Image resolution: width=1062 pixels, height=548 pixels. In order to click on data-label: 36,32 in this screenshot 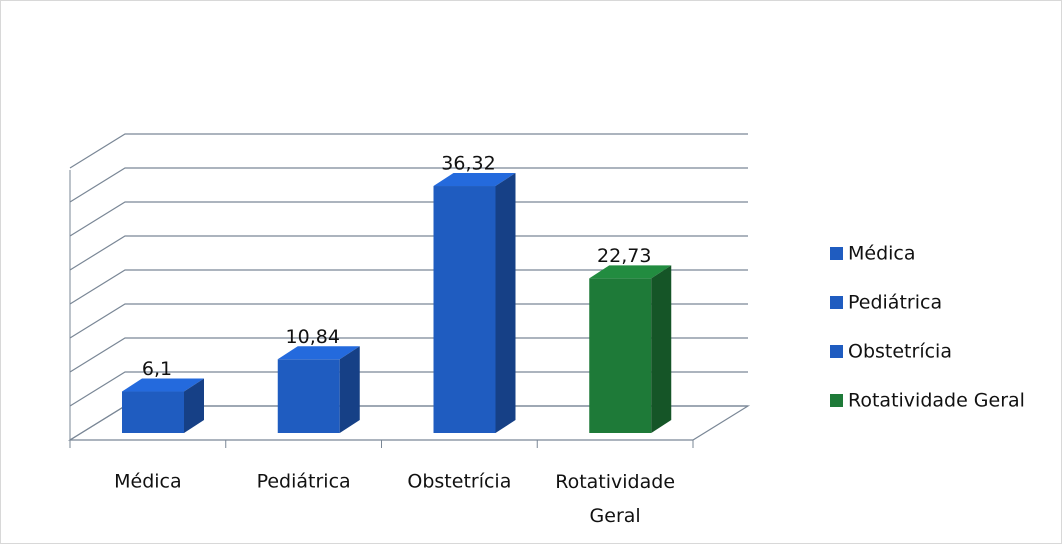, I will do `click(468, 164)`.